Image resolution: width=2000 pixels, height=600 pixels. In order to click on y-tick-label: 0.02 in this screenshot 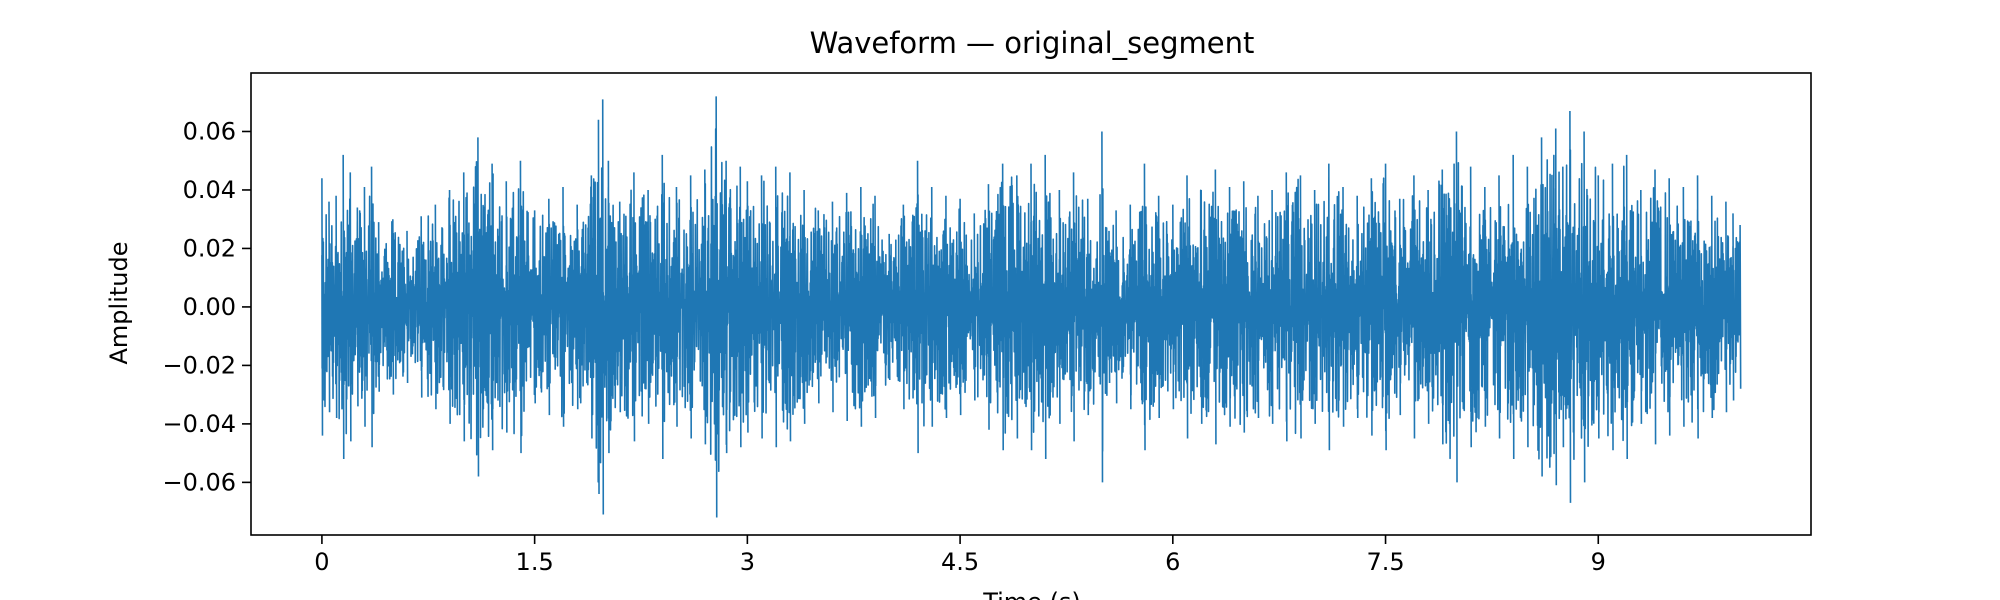, I will do `click(209, 248)`.